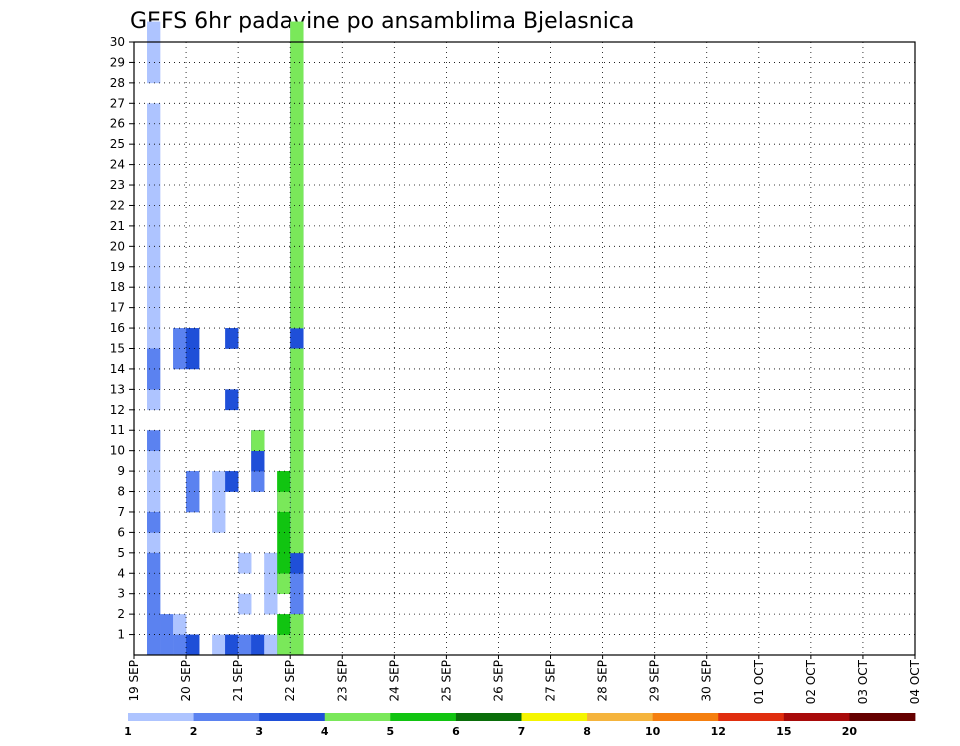  What do you see at coordinates (121, 471) in the screenshot?
I see `y-tick-label: 9` at bounding box center [121, 471].